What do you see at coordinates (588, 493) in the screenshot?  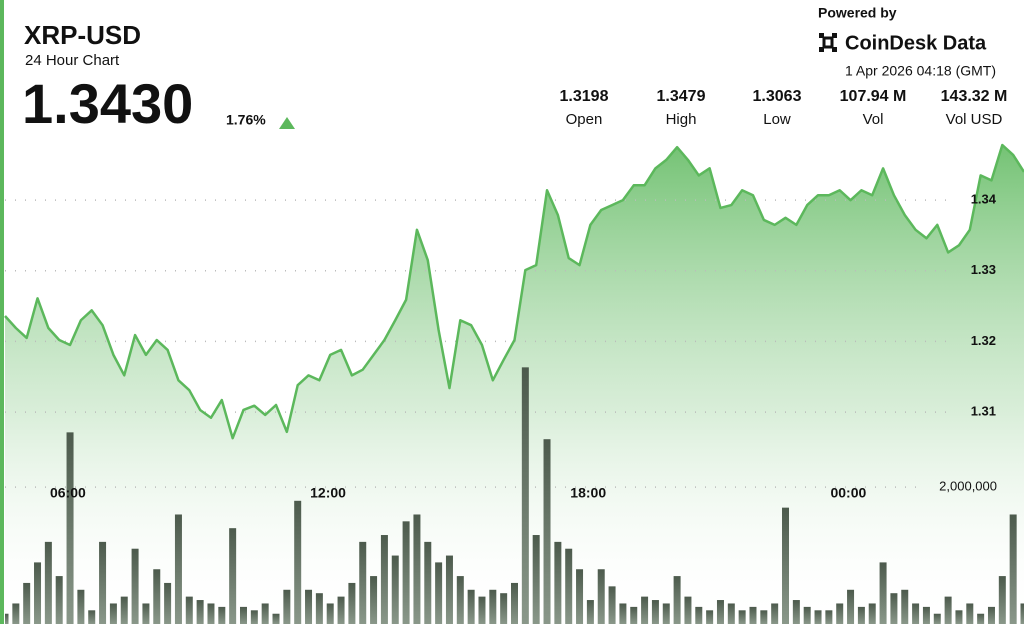 I see `x-tick-label: 18:00` at bounding box center [588, 493].